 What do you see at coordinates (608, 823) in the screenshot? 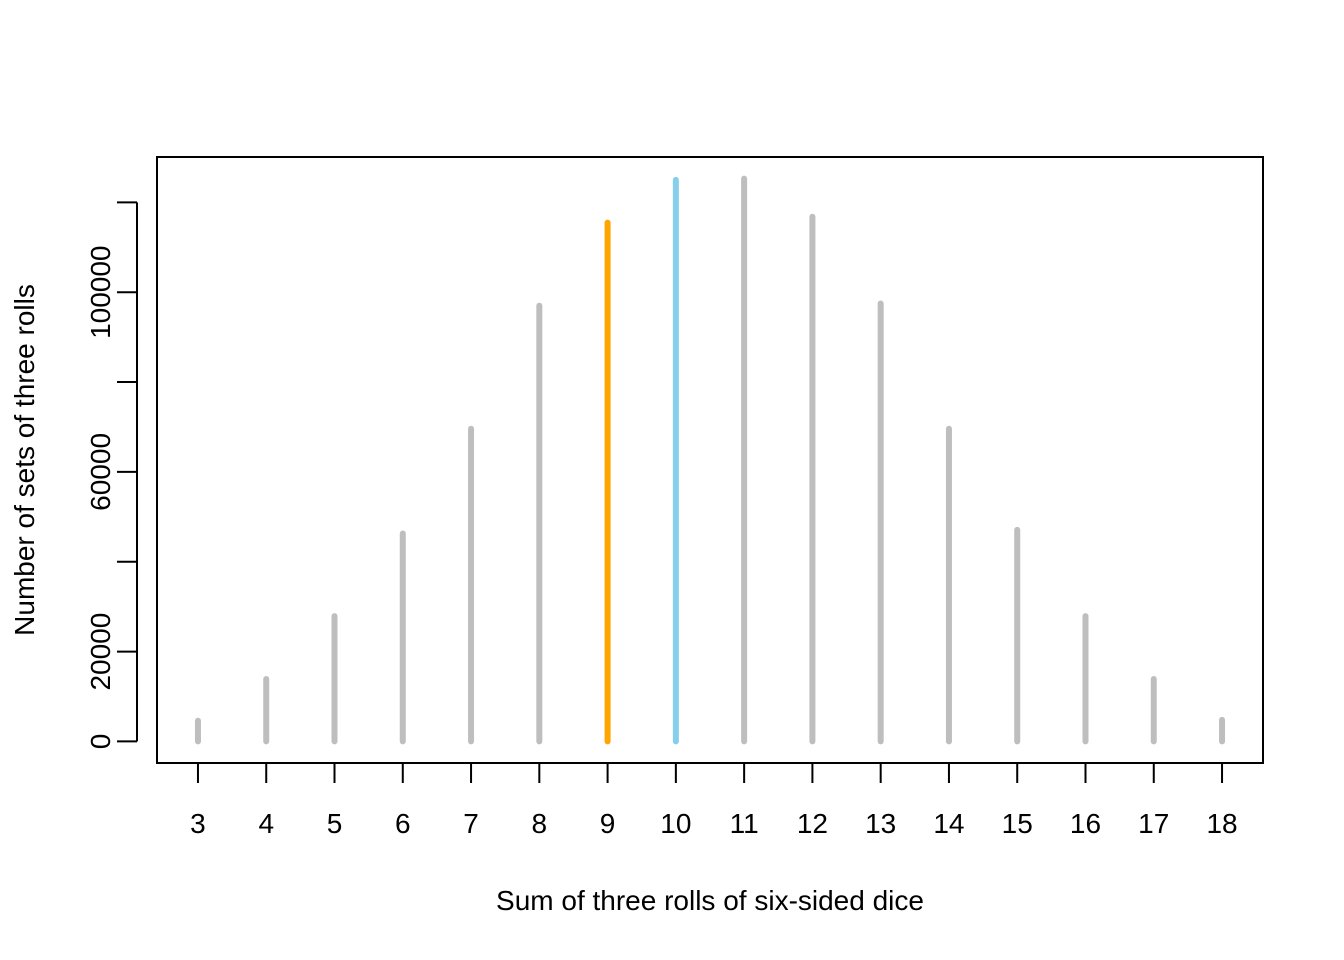
I see `x-tick-label: 9` at bounding box center [608, 823].